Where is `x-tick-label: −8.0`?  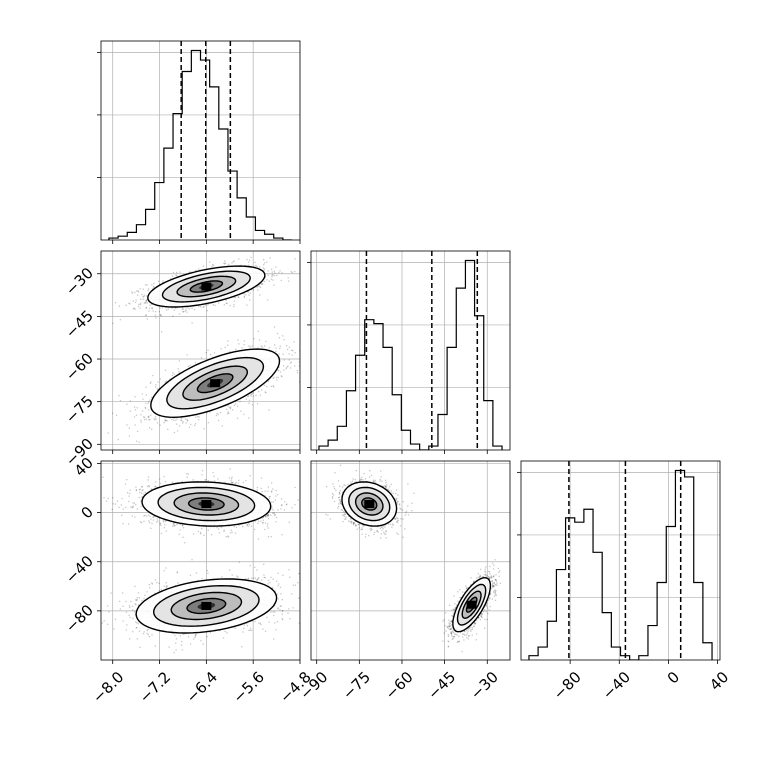
x-tick-label: −8.0 is located at coordinates (108, 687).